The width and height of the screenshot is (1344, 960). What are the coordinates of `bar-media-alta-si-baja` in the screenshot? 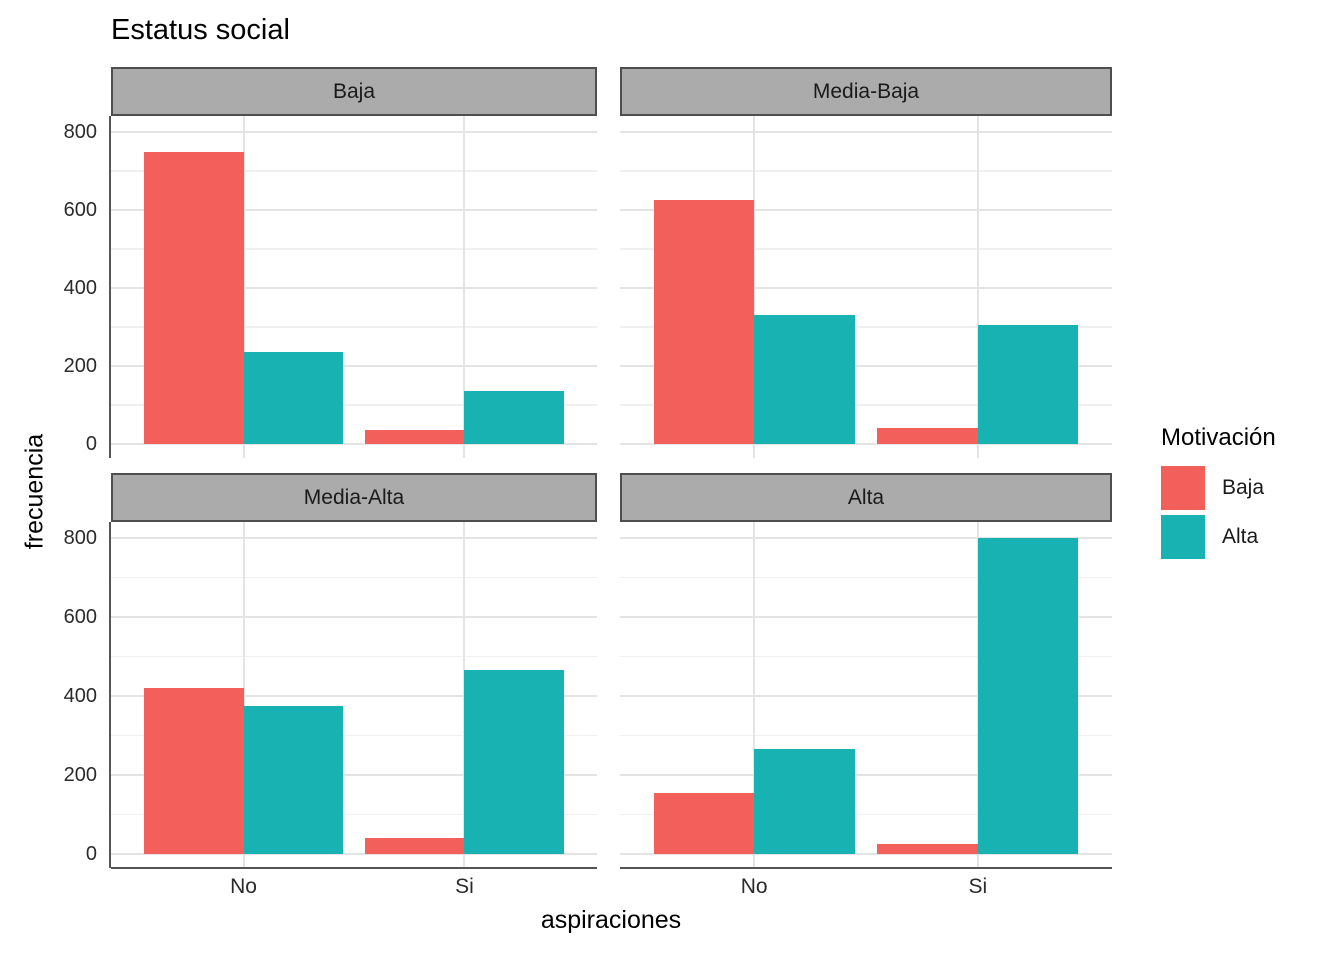 It's located at (415, 846).